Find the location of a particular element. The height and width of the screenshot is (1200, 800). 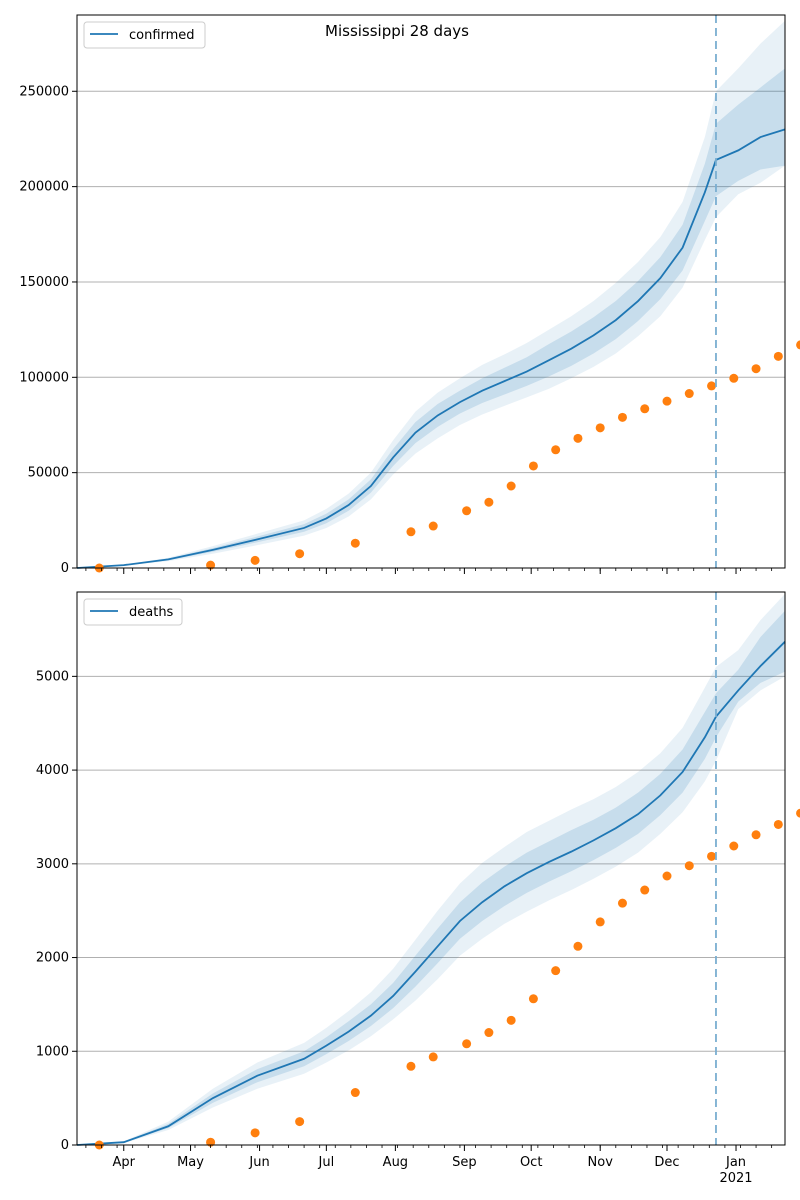

x-year-label: 2021 is located at coordinates (735, 1178).